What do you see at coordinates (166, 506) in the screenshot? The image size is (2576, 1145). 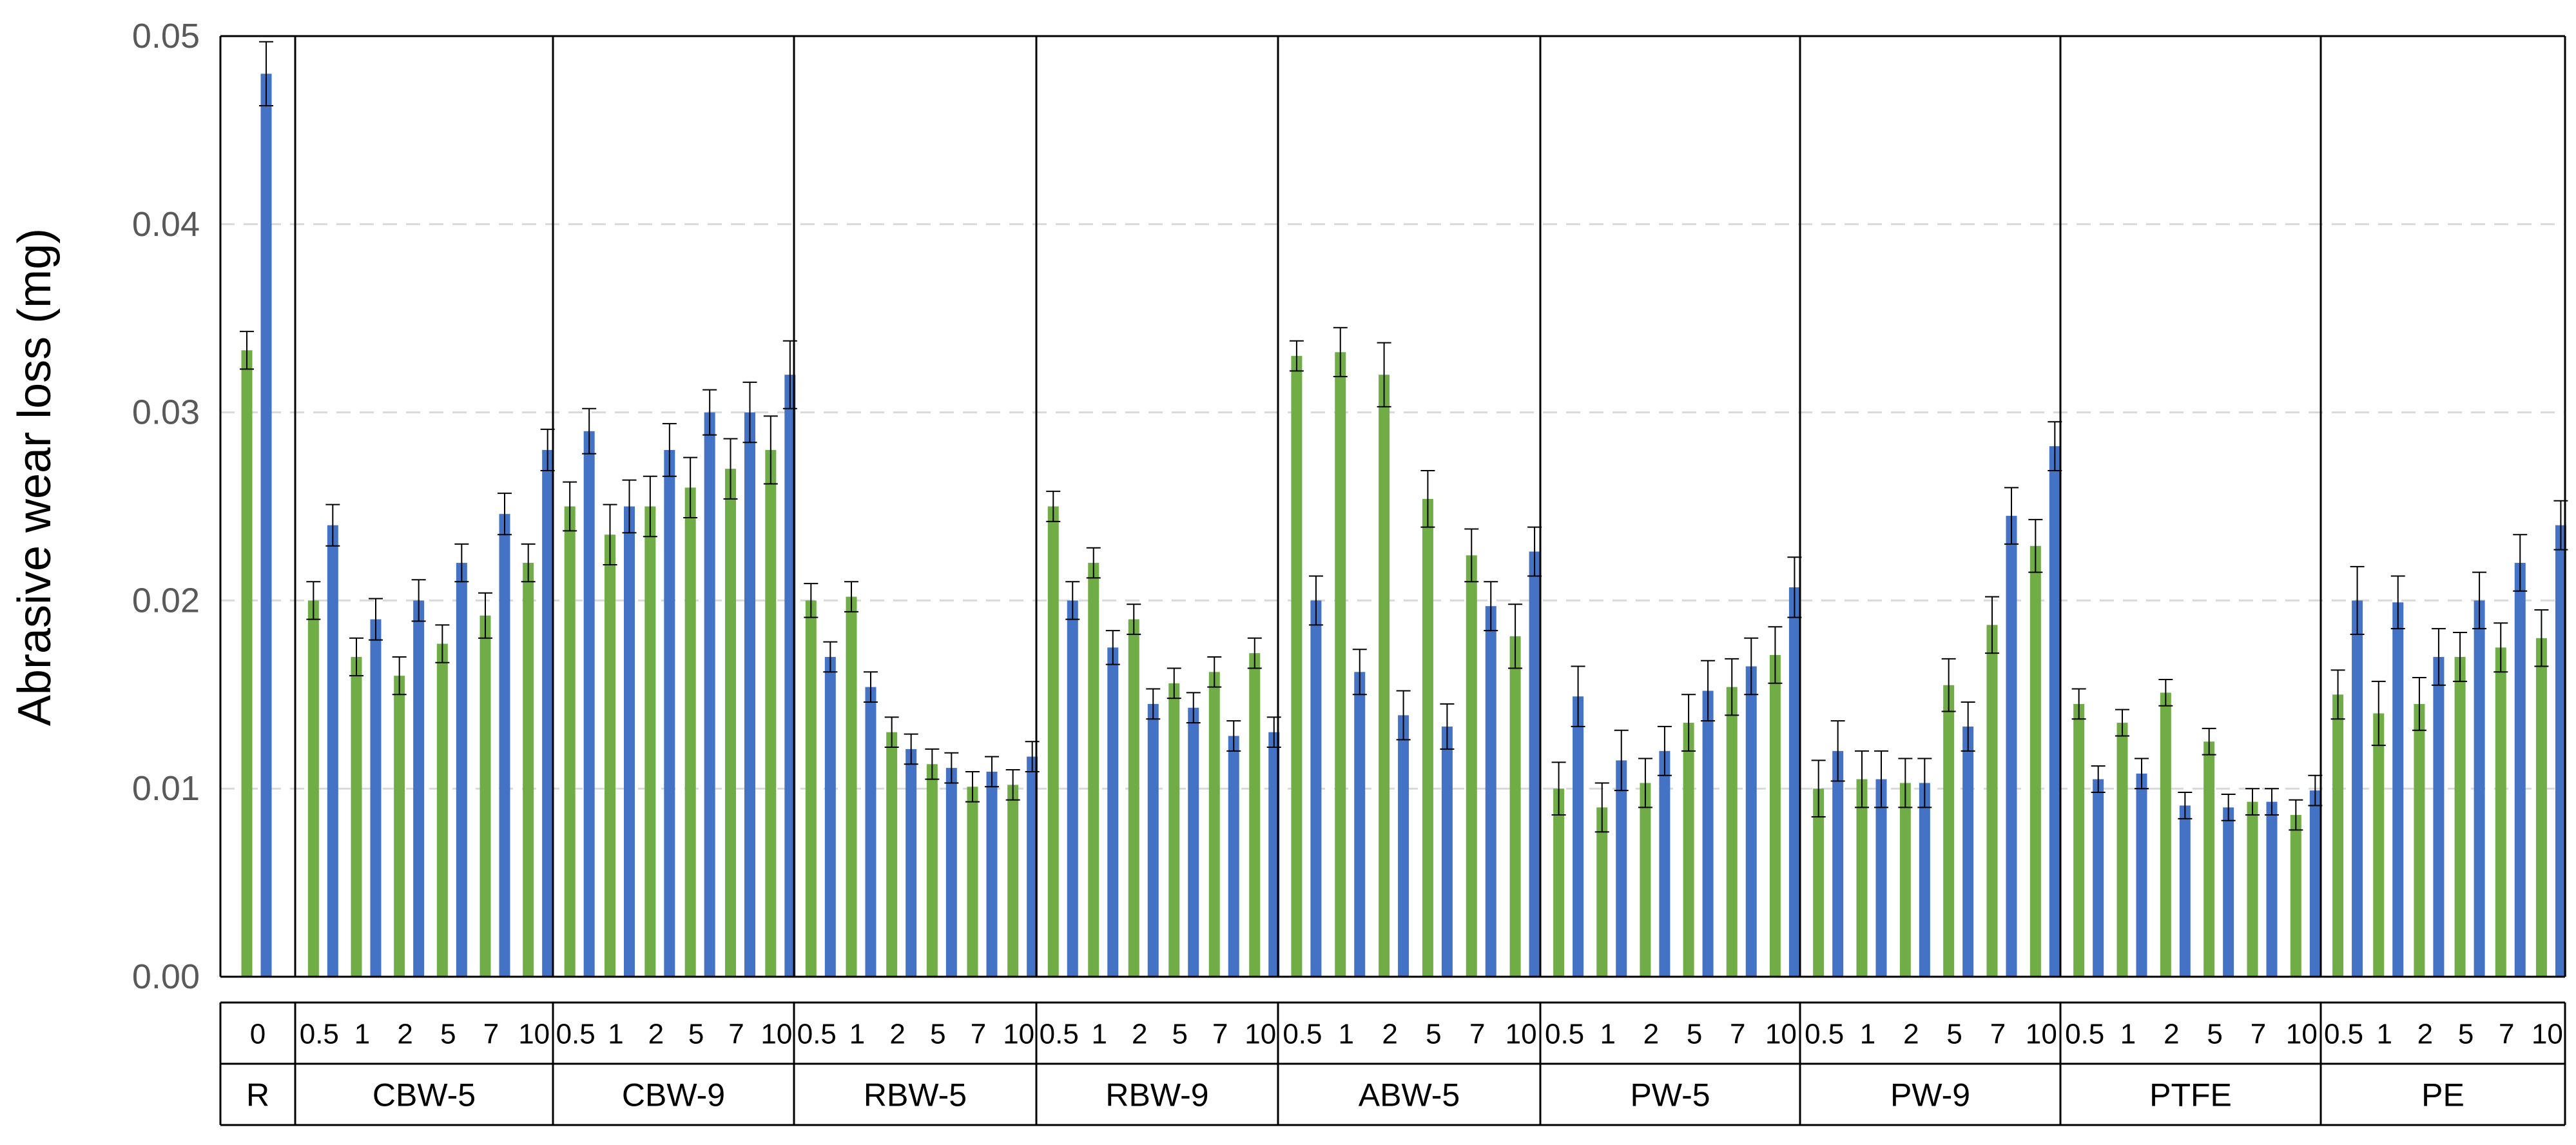 I see `y-axis: 0.00 0.01 0.02 0.03 0.04 0.05` at bounding box center [166, 506].